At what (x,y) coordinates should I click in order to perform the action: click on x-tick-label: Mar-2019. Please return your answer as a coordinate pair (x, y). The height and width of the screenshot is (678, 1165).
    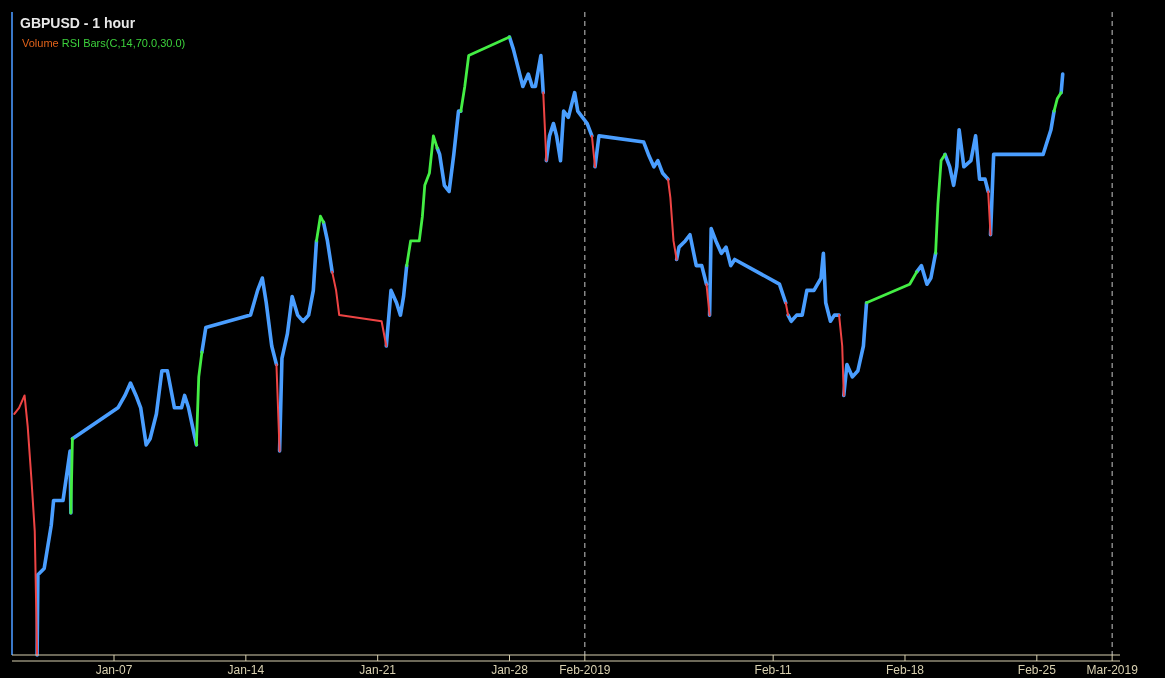
    Looking at the image, I should click on (1112, 670).